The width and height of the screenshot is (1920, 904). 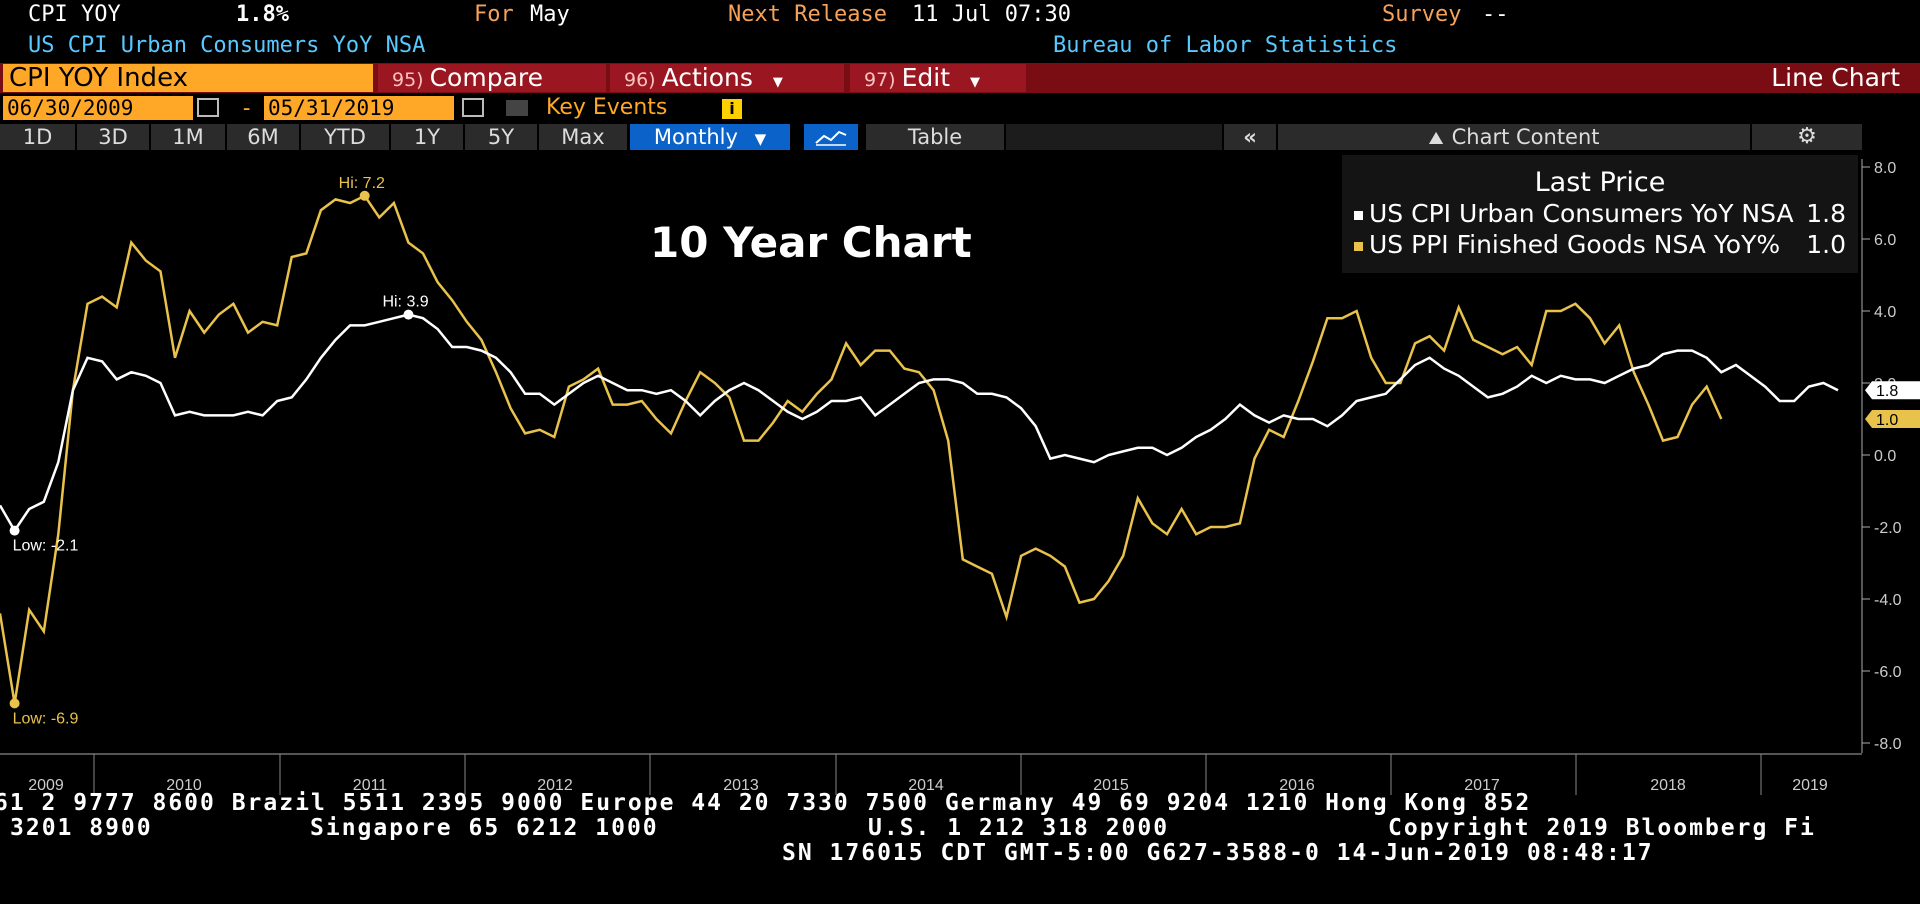 What do you see at coordinates (1888, 672) in the screenshot?
I see `y-tick-label: -6.0` at bounding box center [1888, 672].